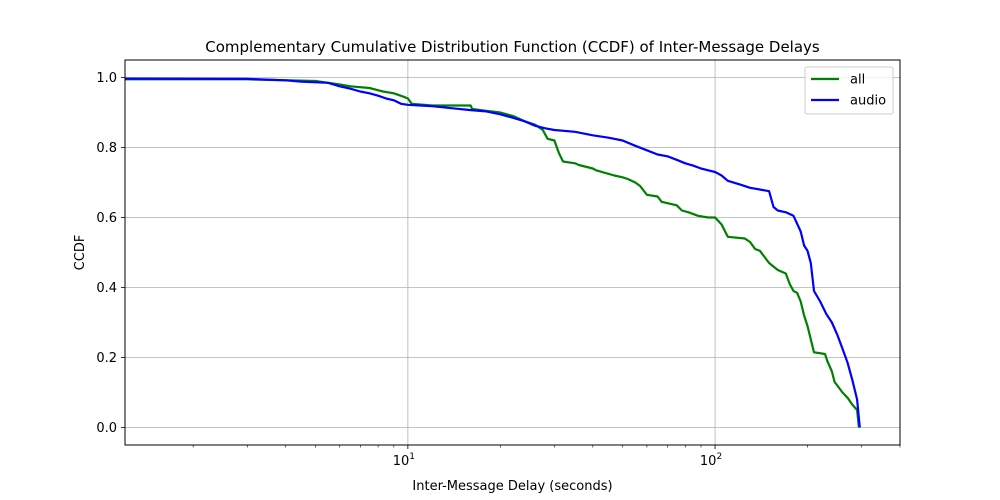 The image size is (1000, 500). I want to click on y-tick-label: 1.0, so click(106, 78).